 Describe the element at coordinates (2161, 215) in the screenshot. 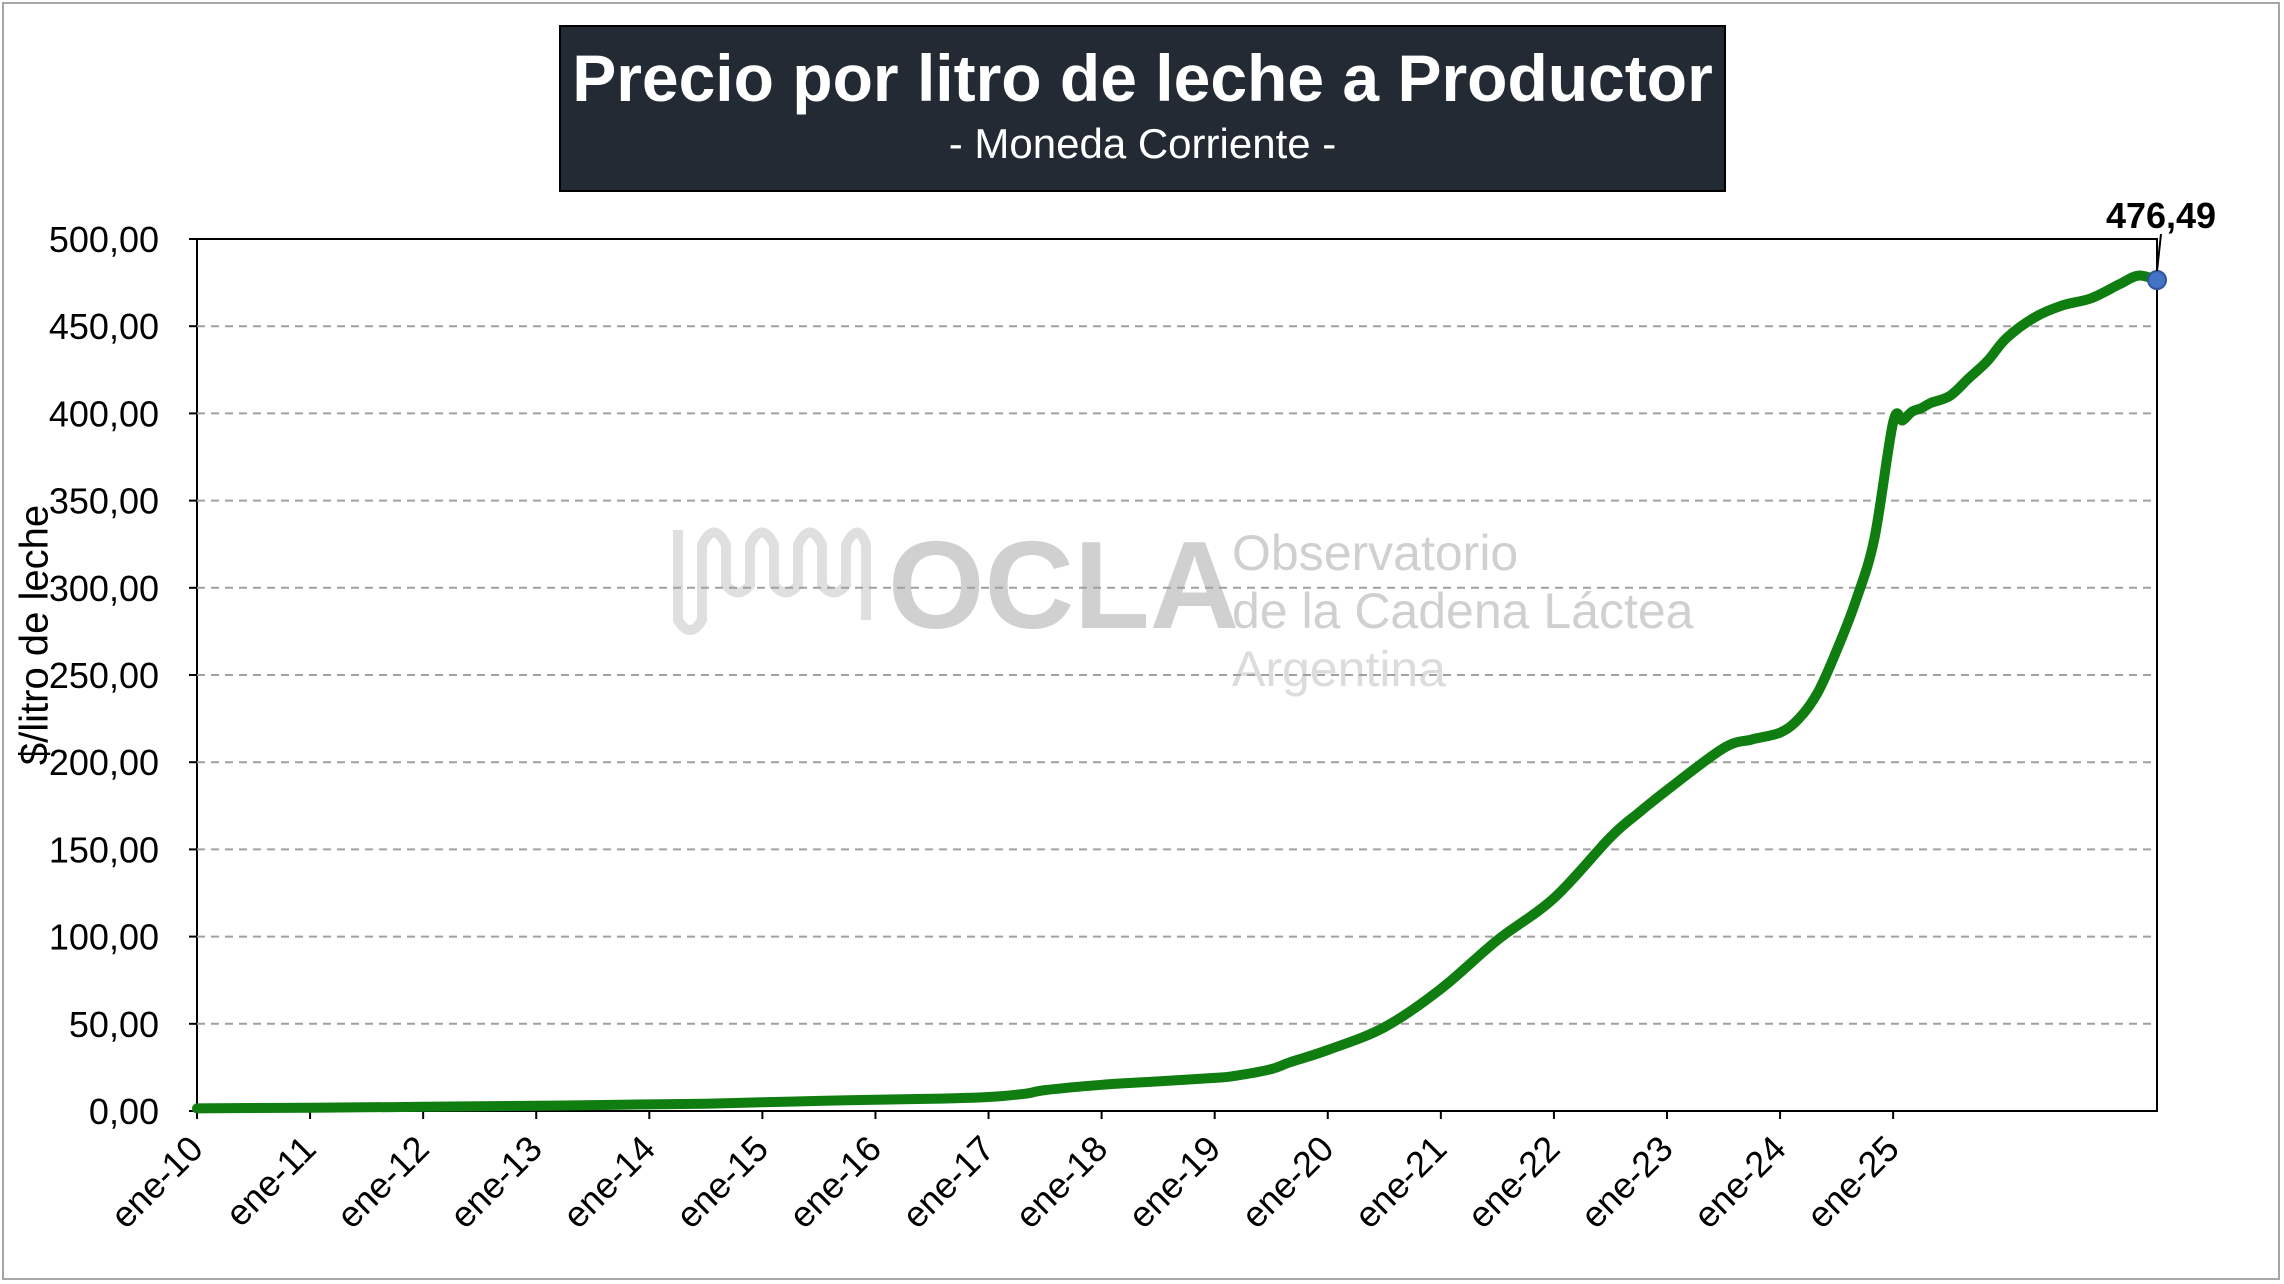

I see `last-point-label: 476,49` at that location.